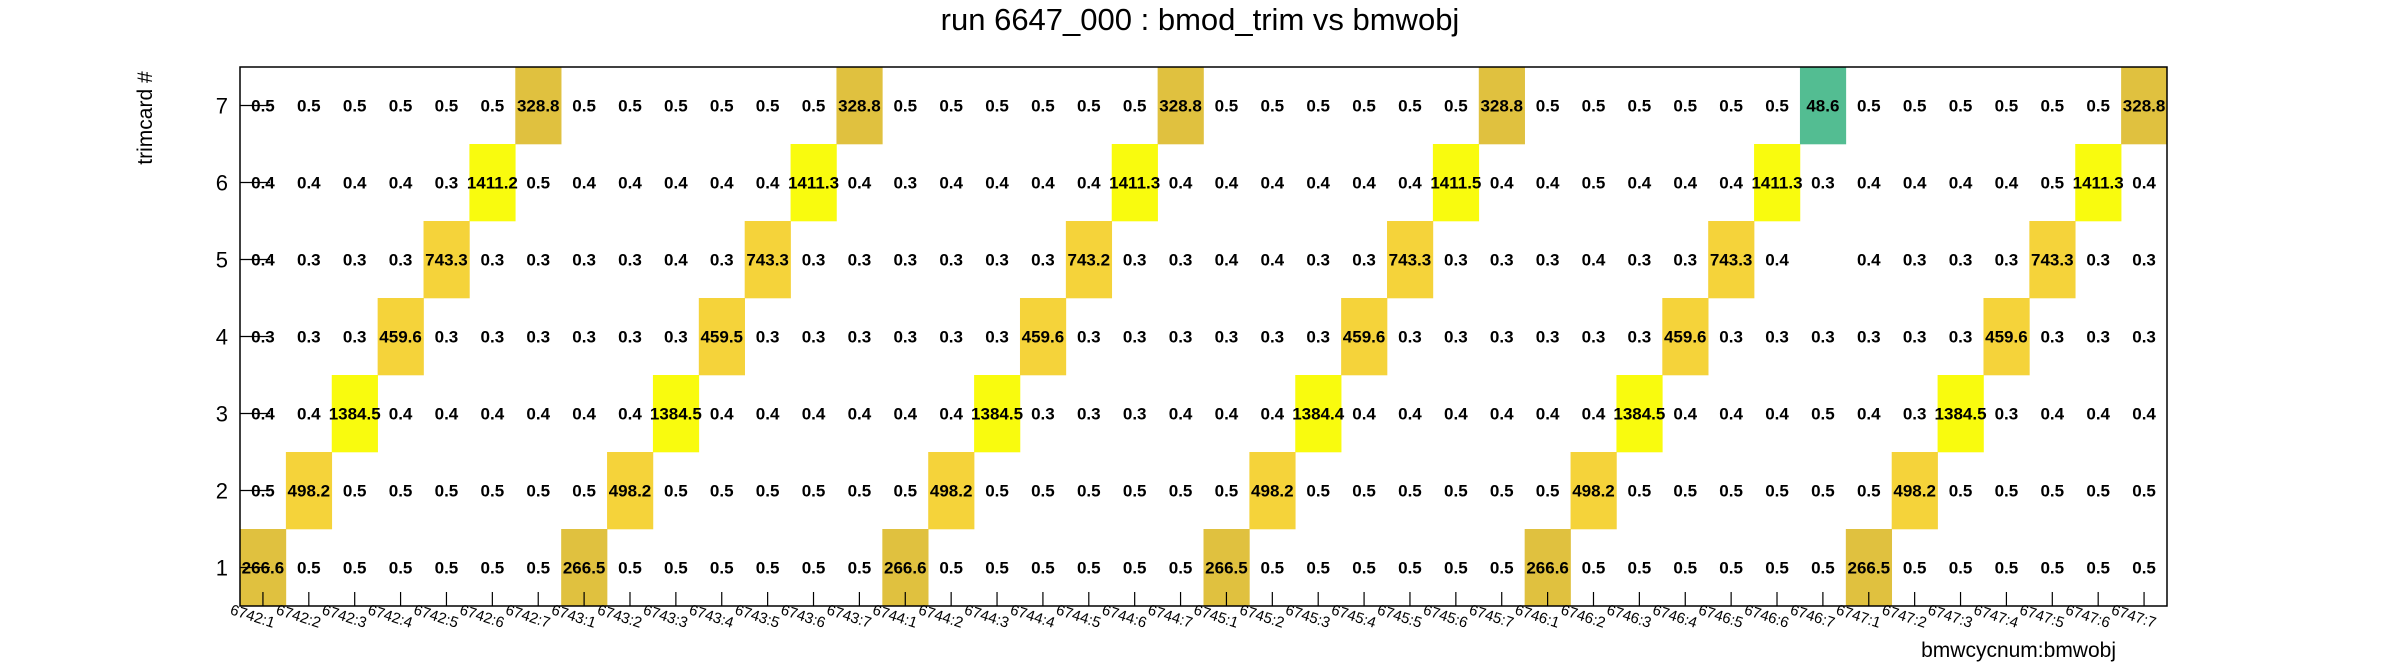 Image resolution: width=2396 pixels, height=672 pixels. What do you see at coordinates (222, 337) in the screenshot?
I see `y-tick-label: 4` at bounding box center [222, 337].